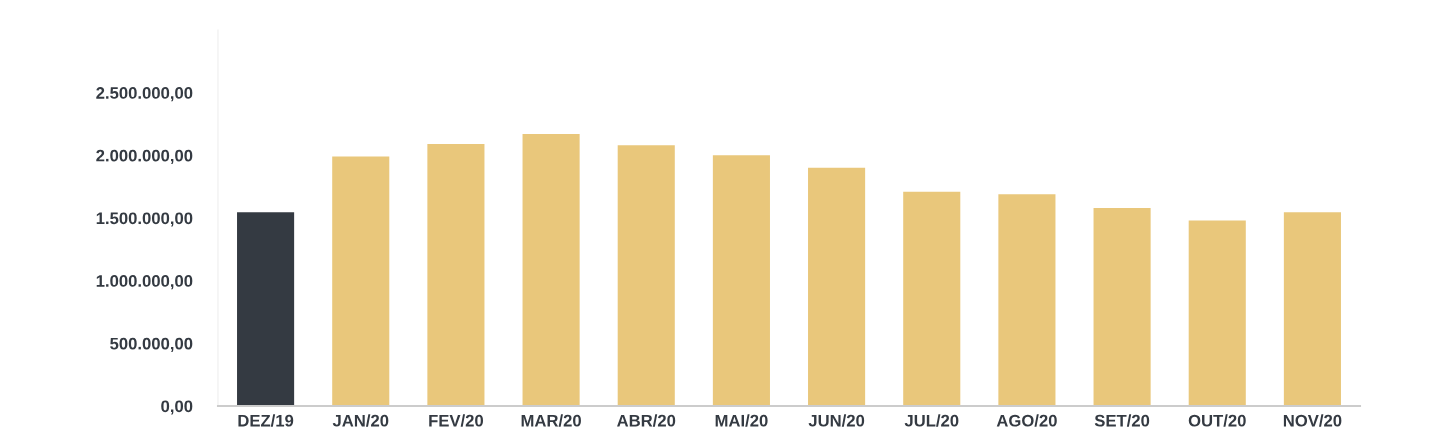 This screenshot has width=1443, height=436. What do you see at coordinates (741, 420) in the screenshot?
I see `x-tick-label: MAI/20` at bounding box center [741, 420].